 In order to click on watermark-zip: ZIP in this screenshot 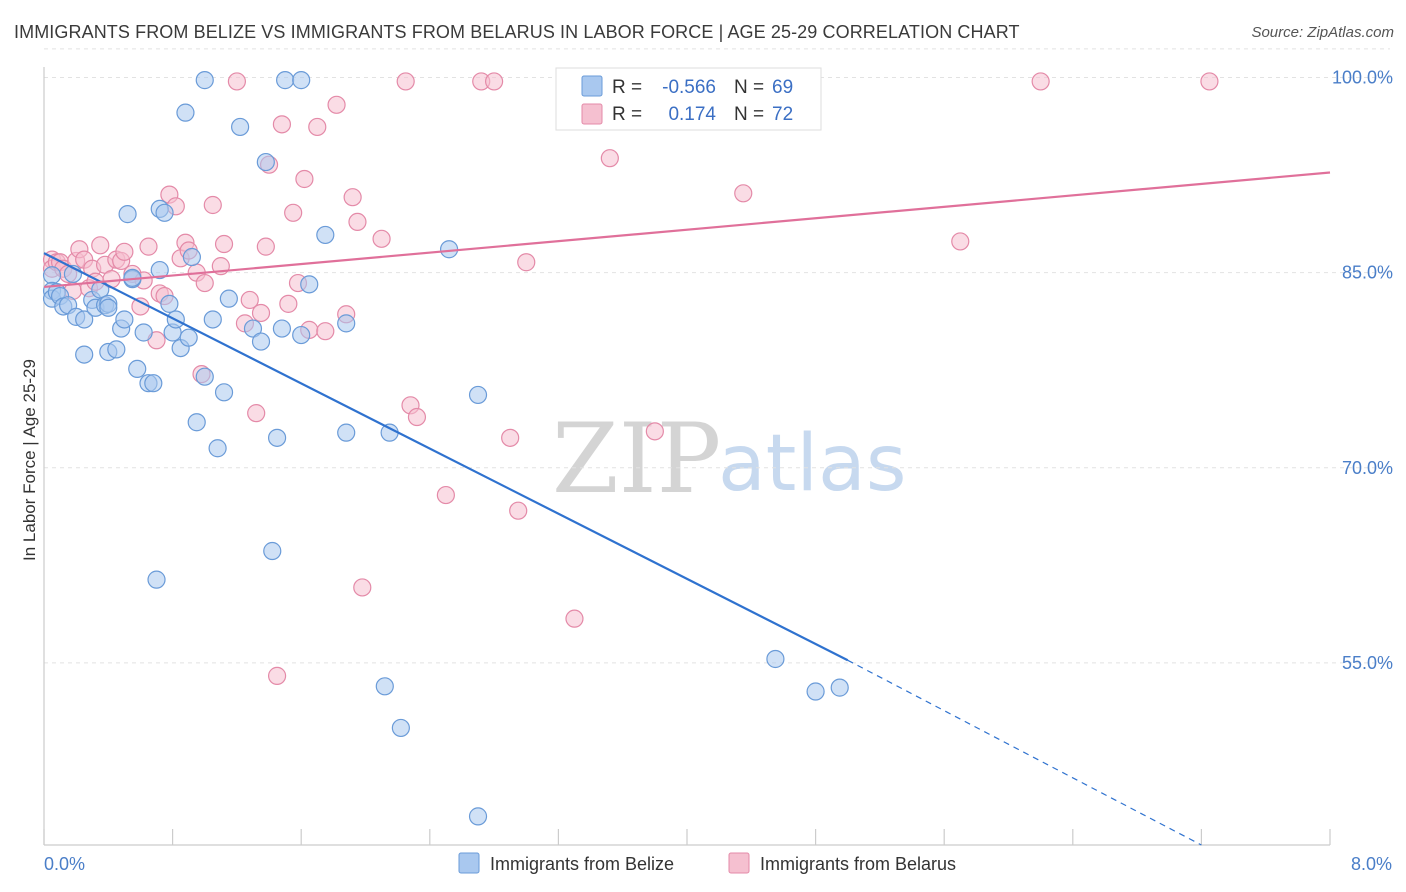, I will do `click(636, 459)`.